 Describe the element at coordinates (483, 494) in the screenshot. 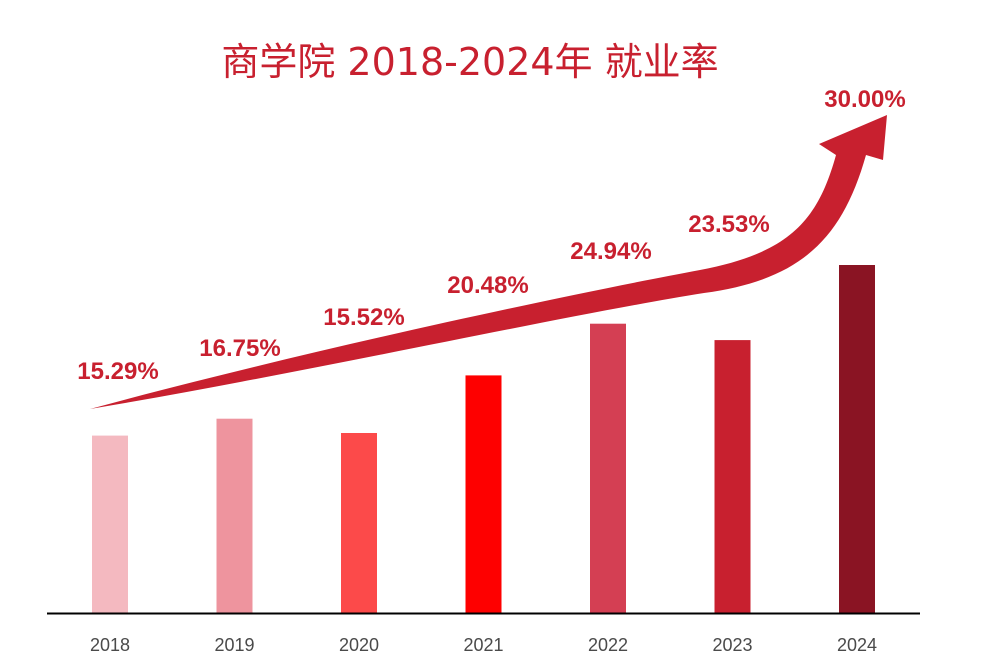

I see `bar-2021` at that location.